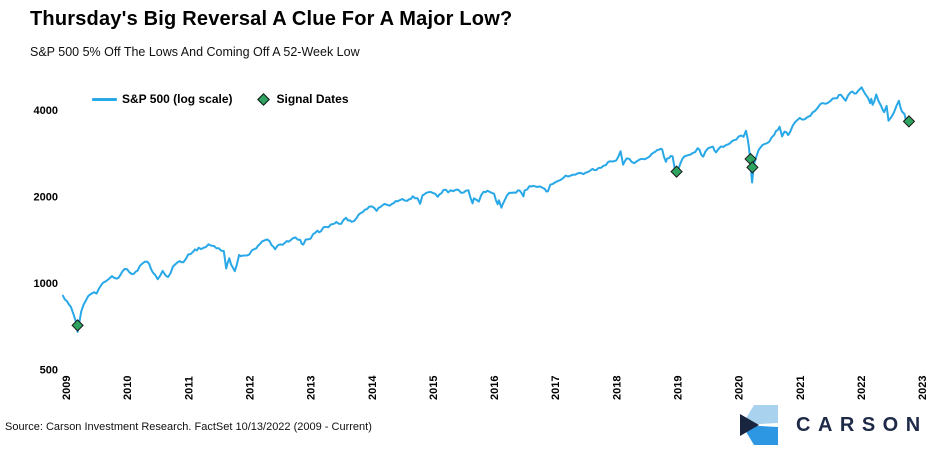 The height and width of the screenshot is (450, 941). What do you see at coordinates (679, 388) in the screenshot?
I see `x-tick-label: 2019` at bounding box center [679, 388].